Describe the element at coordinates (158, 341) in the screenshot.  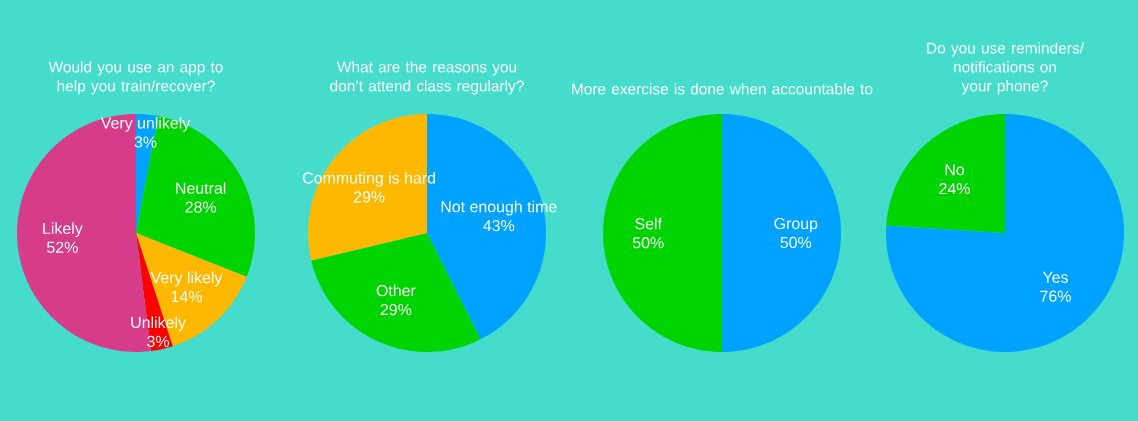
I see `data-label: 3%` at that location.